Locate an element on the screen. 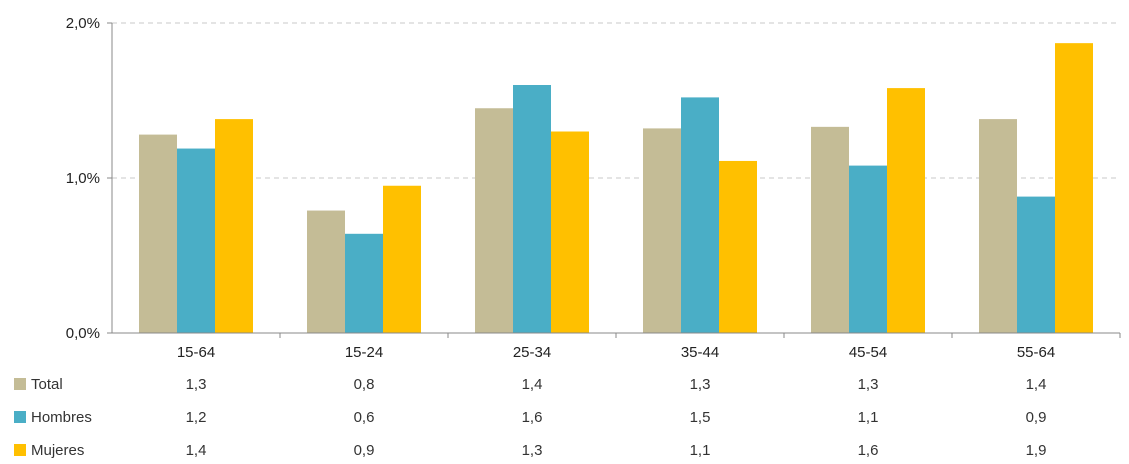  x-tick-label: 25-34 is located at coordinates (532, 352).